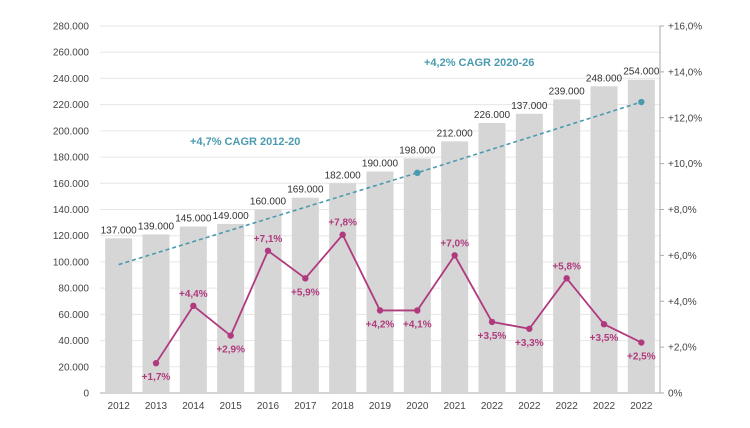  I want to click on bar-value-label: 149.000, so click(231, 216).